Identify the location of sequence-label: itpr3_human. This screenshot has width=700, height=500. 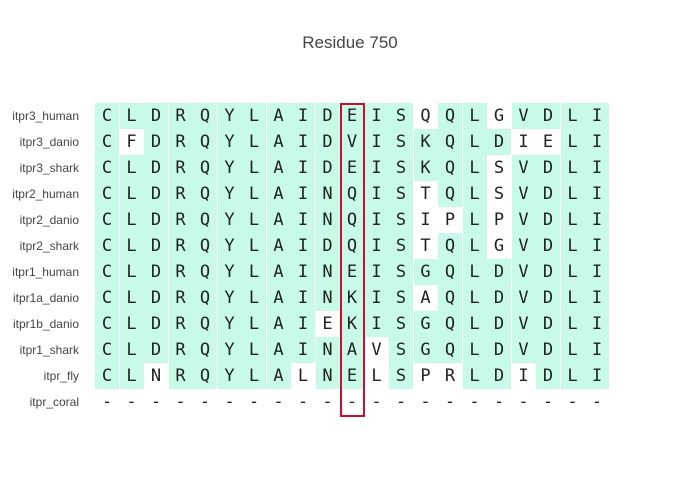
(45, 116).